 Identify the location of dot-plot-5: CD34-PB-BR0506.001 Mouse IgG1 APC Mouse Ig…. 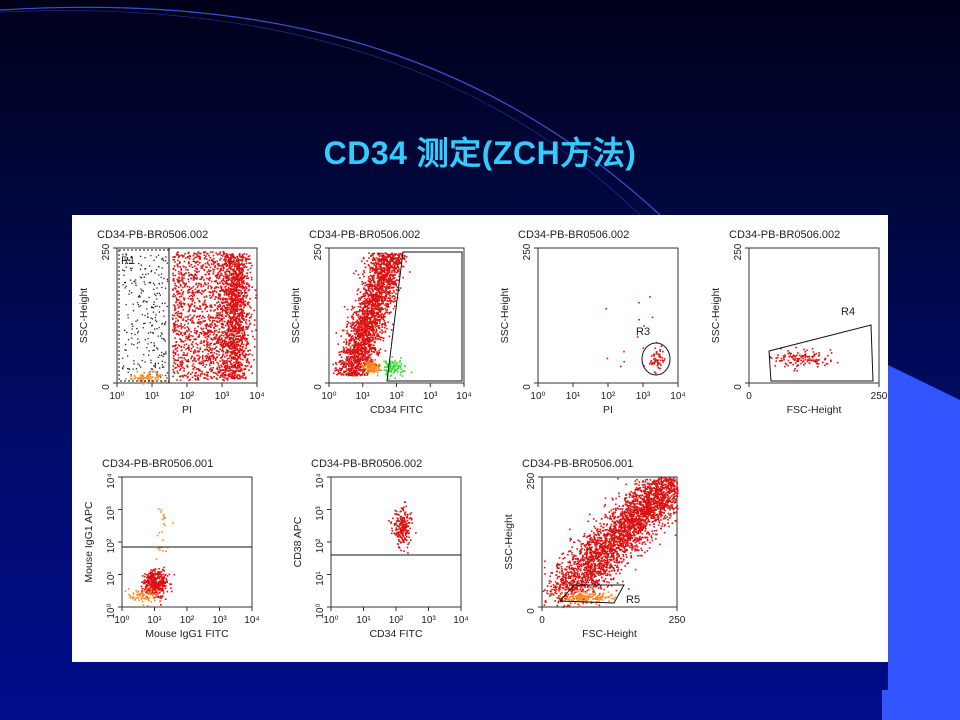
(171, 549).